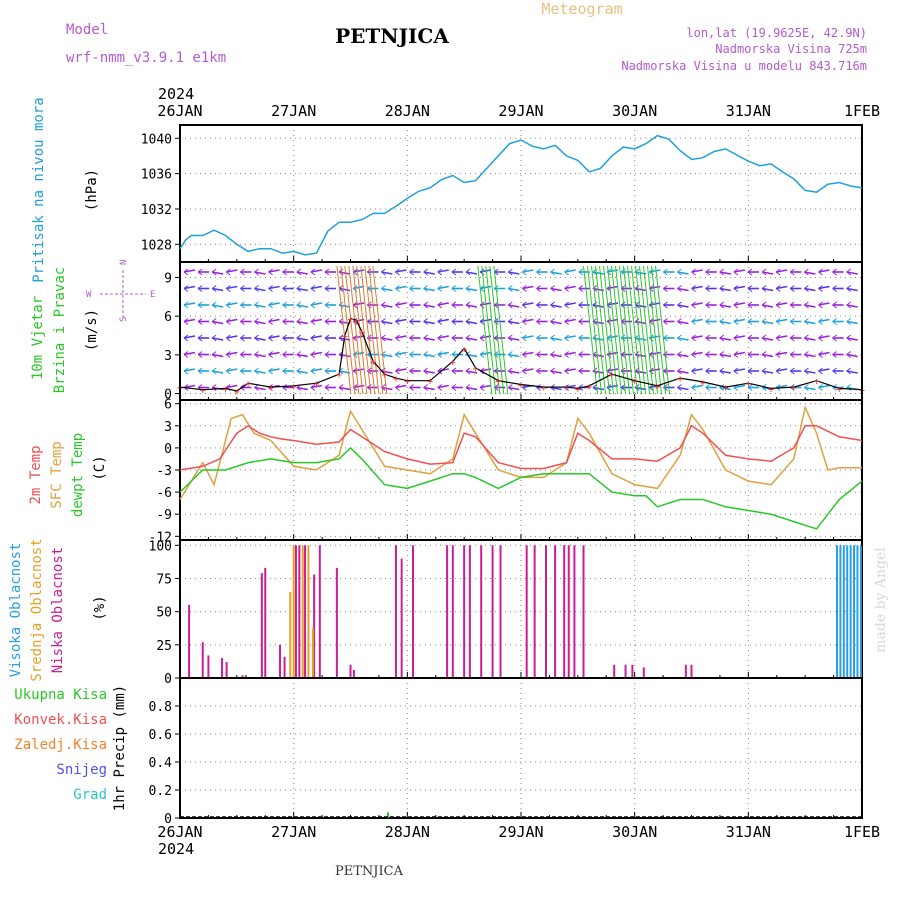 This screenshot has width=900, height=900. Describe the element at coordinates (87, 30) in the screenshot. I see `model-label: Model` at that location.